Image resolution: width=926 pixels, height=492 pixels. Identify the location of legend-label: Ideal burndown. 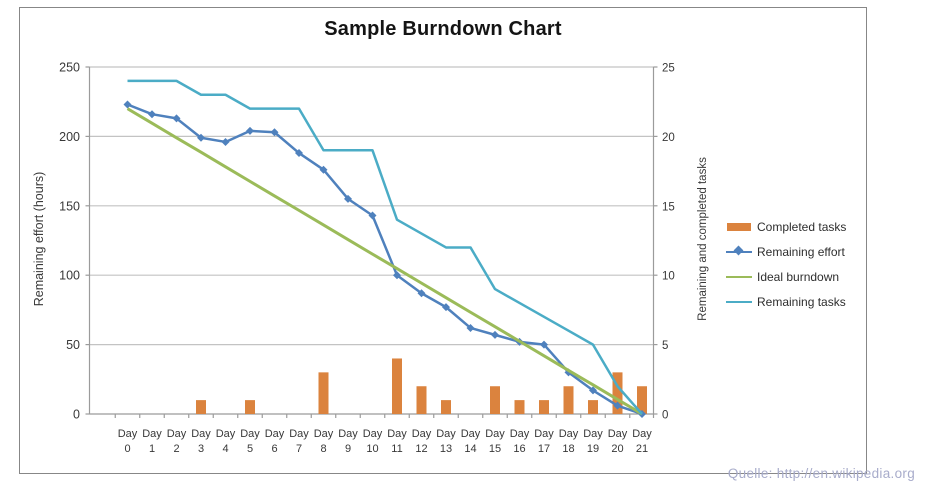
(798, 276).